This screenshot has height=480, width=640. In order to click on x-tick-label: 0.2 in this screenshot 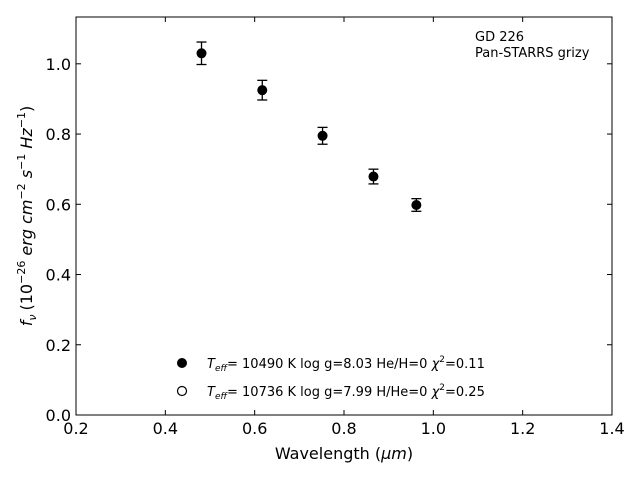, I will do `click(75, 428)`.